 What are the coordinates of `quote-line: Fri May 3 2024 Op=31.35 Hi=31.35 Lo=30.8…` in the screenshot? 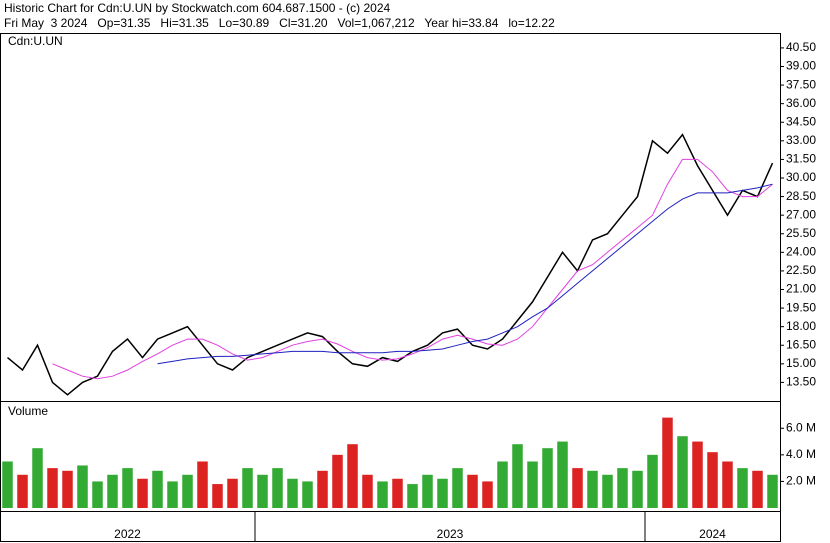 It's located at (279, 23).